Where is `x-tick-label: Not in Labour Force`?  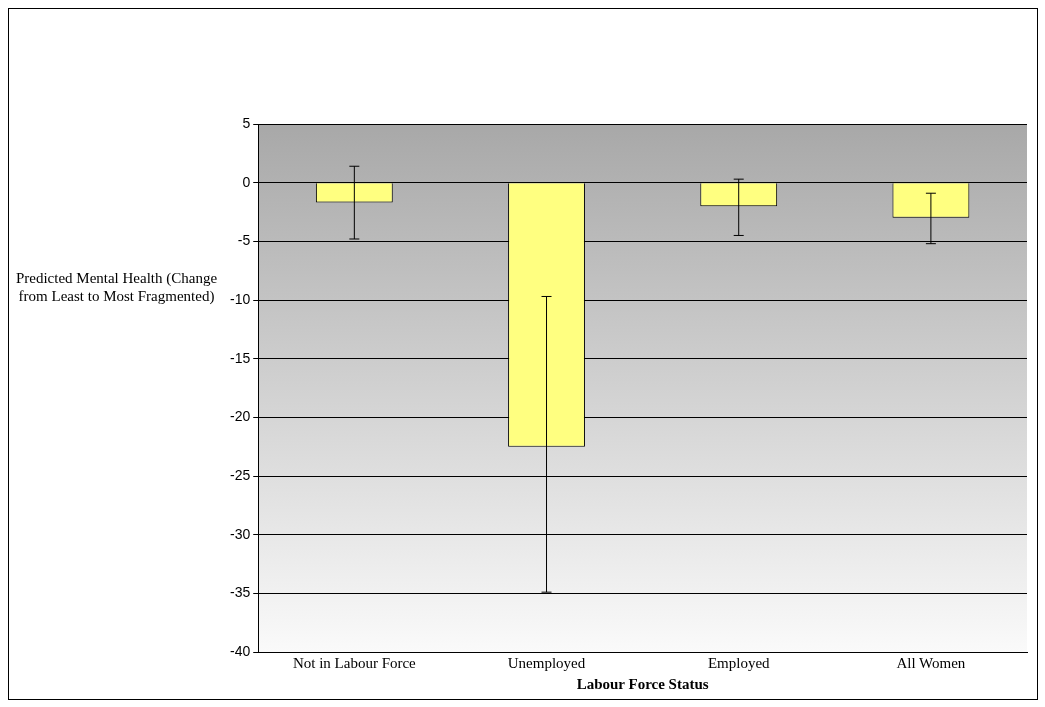
x-tick-label: Not in Labour Force is located at coordinates (354, 662).